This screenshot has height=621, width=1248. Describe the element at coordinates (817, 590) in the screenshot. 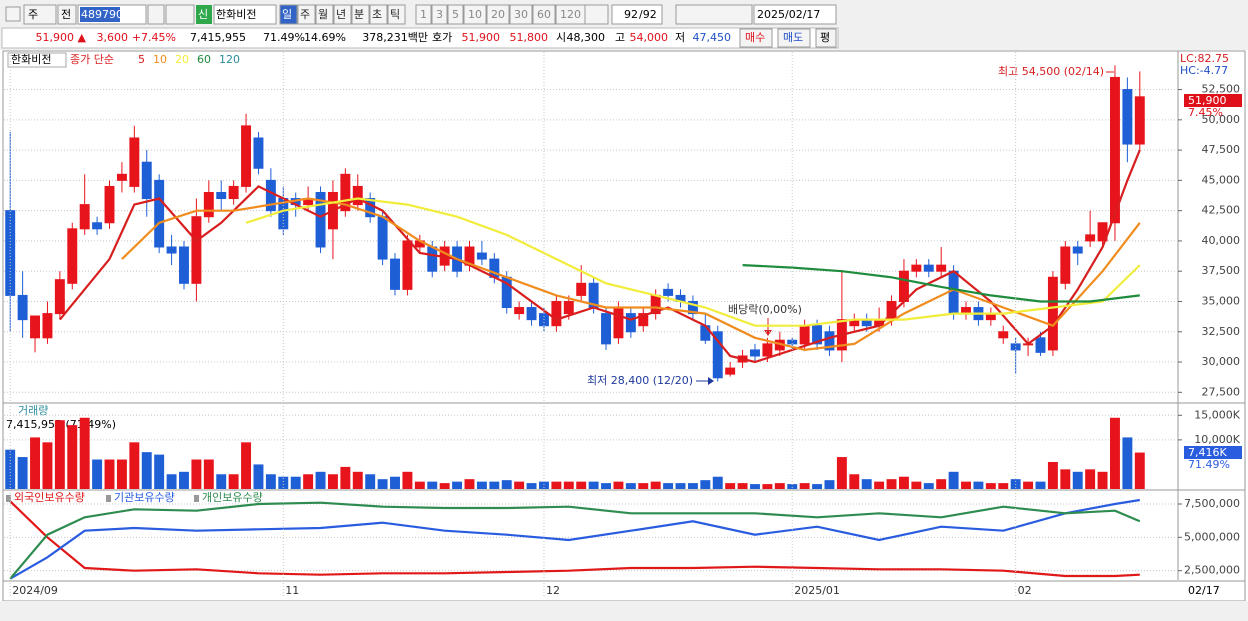

I see `x-tick-label: 2025/01` at that location.